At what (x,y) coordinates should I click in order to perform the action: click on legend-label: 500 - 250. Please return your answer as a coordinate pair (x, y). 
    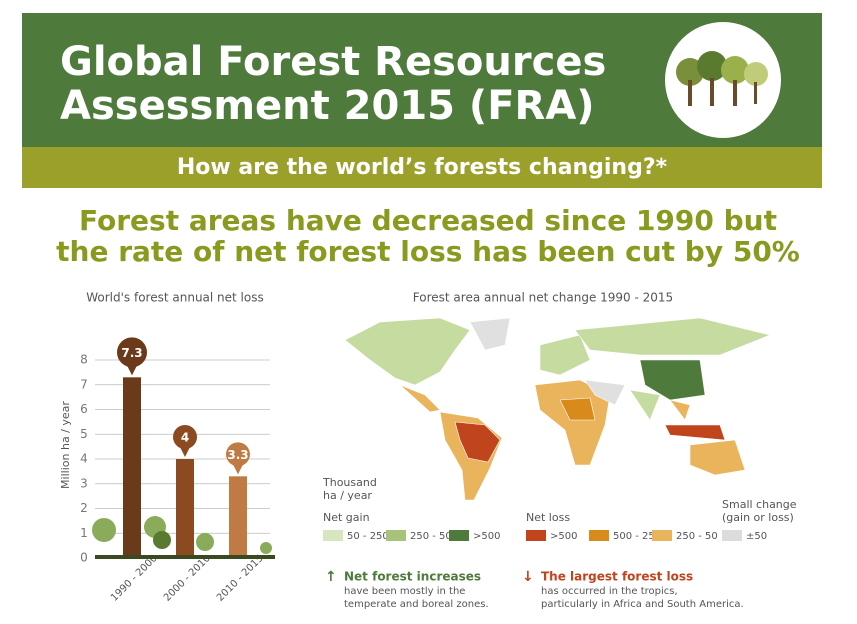
    Looking at the image, I should click on (637, 536).